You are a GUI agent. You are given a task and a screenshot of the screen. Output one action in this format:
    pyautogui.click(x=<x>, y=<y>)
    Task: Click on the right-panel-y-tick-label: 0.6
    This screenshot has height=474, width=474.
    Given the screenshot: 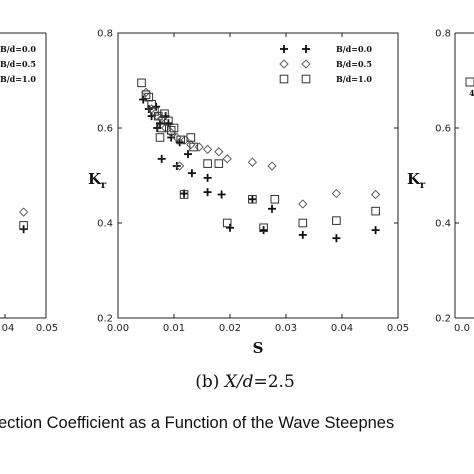 What is the action you would take?
    pyautogui.click(x=443, y=129)
    